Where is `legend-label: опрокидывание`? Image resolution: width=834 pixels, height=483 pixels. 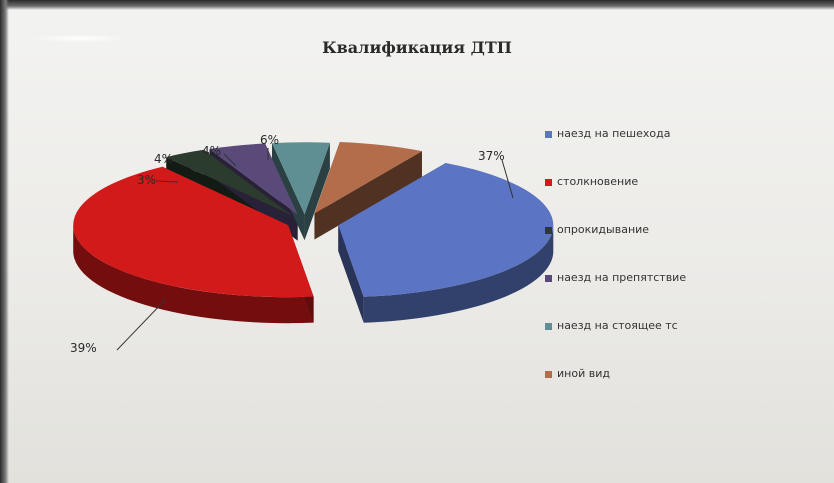
legend-label: опрокидывание is located at coordinates (603, 229).